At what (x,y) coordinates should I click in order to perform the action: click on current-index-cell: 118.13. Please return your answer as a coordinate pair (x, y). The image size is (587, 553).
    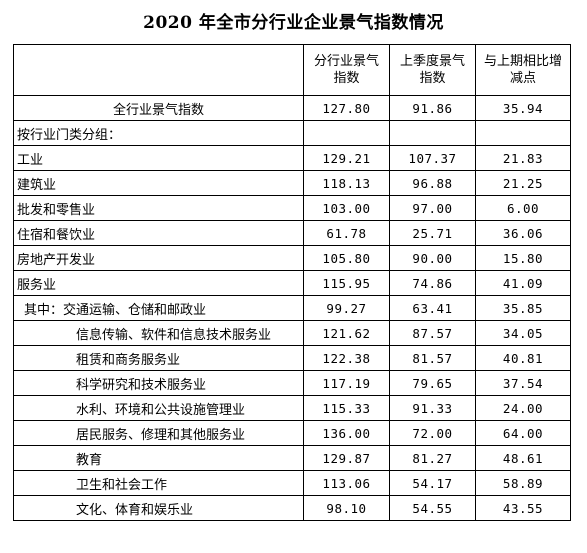
    Looking at the image, I should click on (346, 183).